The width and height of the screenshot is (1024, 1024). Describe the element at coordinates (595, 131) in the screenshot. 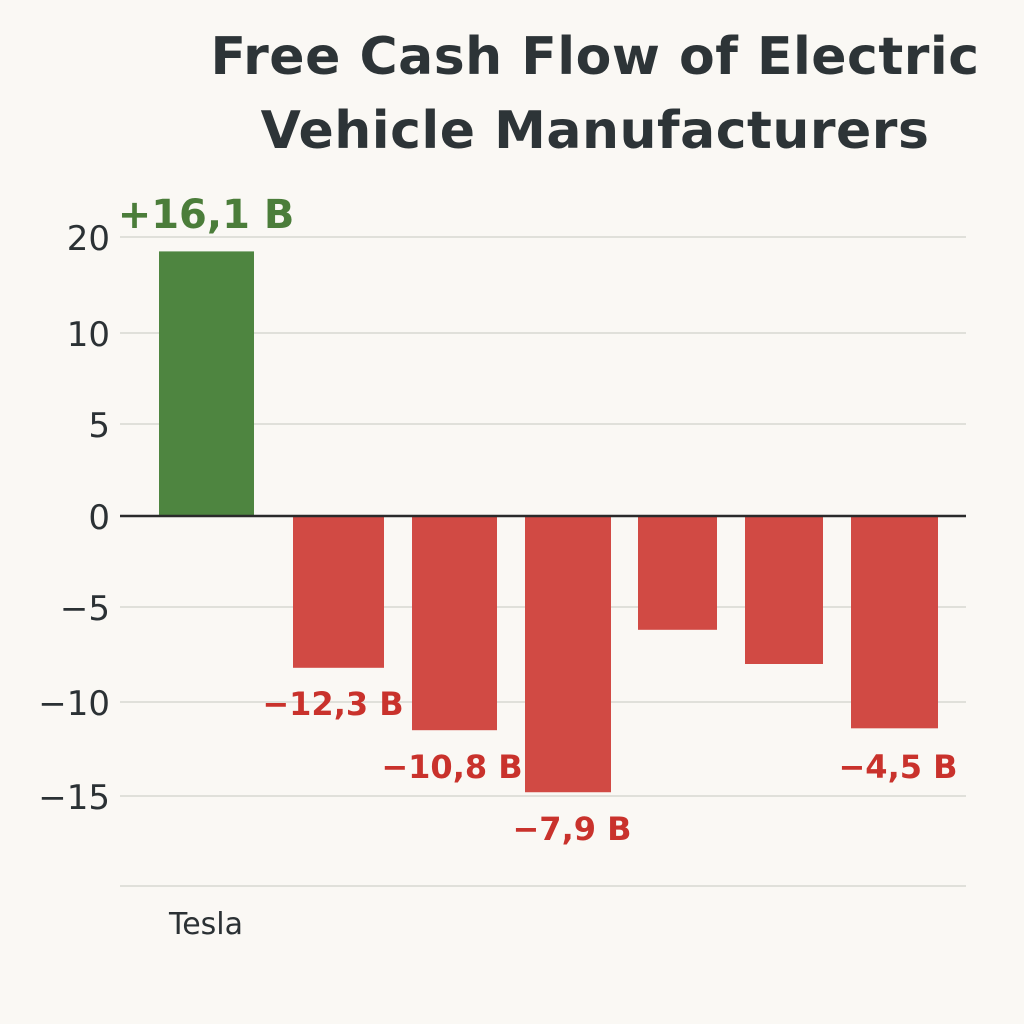

I see `chart-title-line-2: Vehicle Manufacturers` at that location.